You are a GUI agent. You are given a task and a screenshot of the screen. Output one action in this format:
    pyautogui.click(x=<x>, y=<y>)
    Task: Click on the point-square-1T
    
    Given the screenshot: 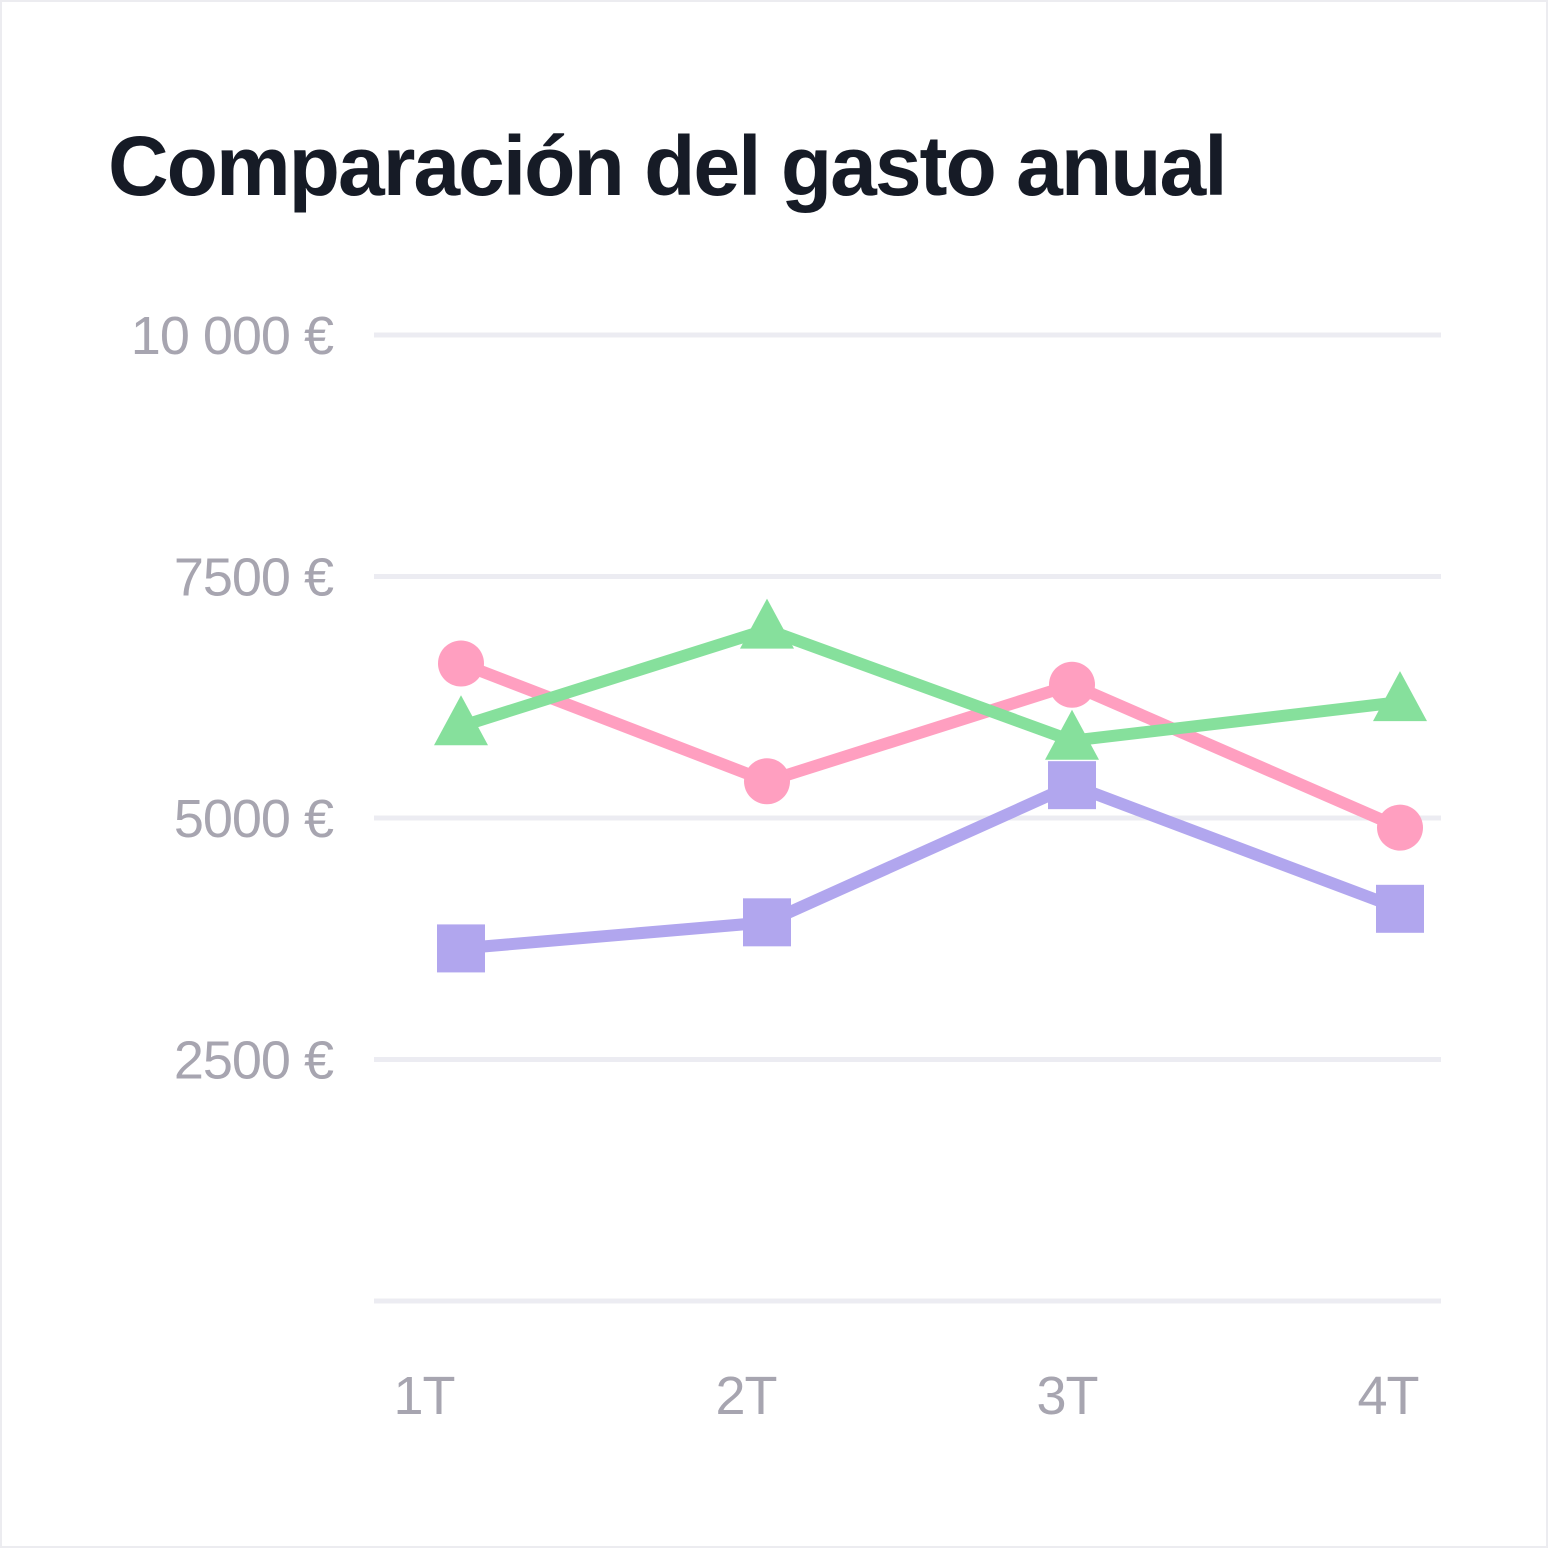 What is the action you would take?
    pyautogui.click(x=461, y=948)
    